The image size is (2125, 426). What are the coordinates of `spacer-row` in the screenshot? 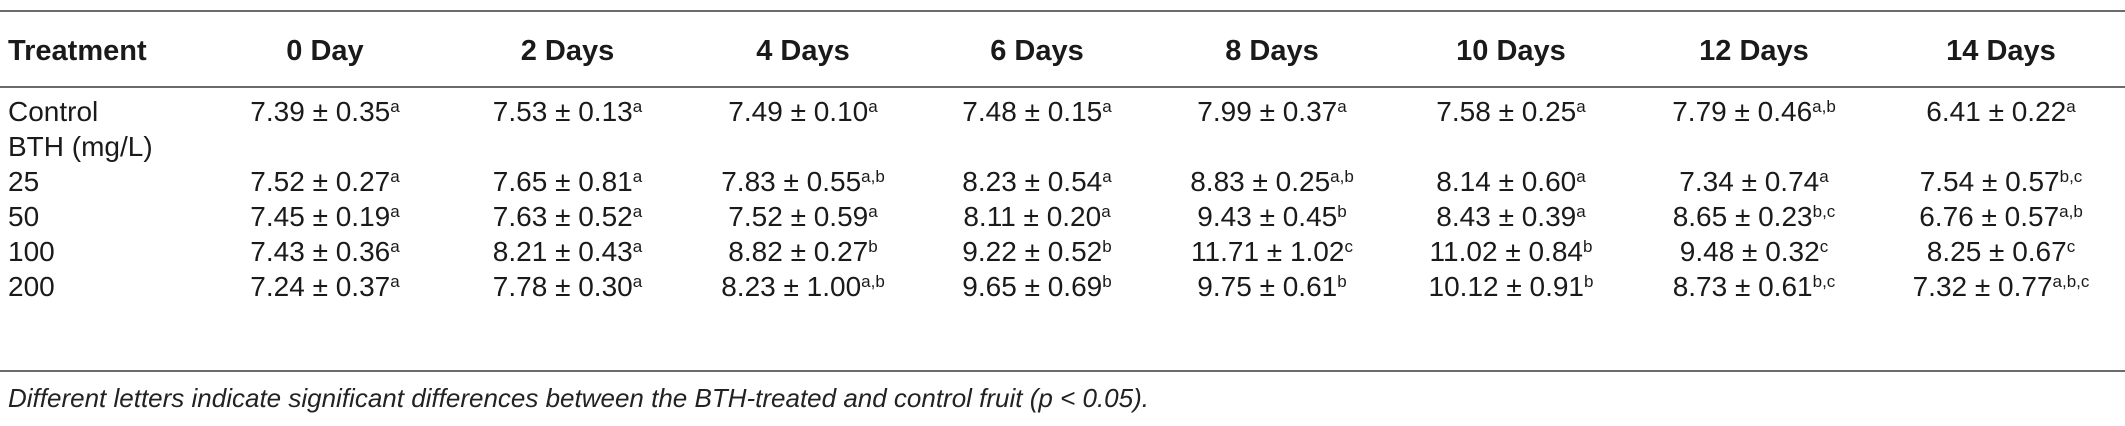 It's located at (1062, 88).